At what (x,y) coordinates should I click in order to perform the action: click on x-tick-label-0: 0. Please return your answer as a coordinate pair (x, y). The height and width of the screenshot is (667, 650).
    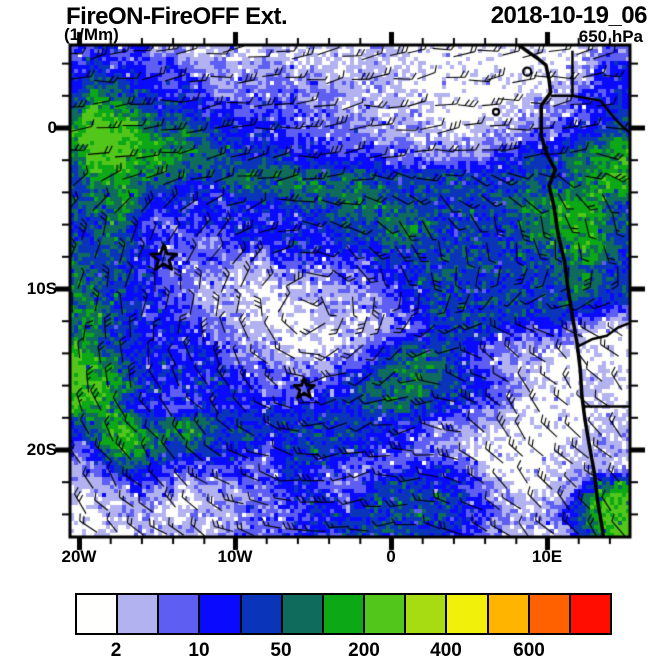
    Looking at the image, I should click on (391, 556).